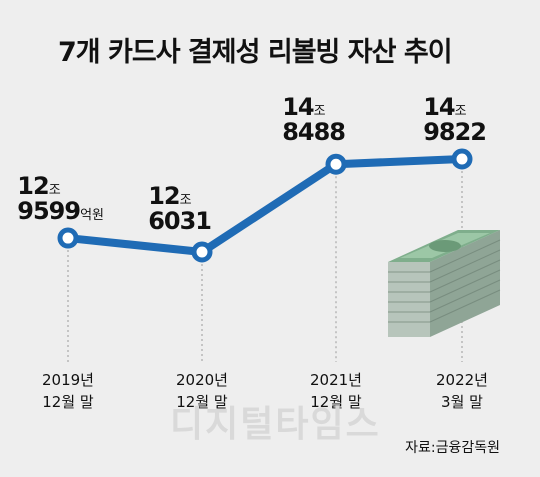 Image resolution: width=540 pixels, height=477 pixels. What do you see at coordinates (60, 199) in the screenshot?
I see `value-label-1: 12조 9599억원` at bounding box center [60, 199].